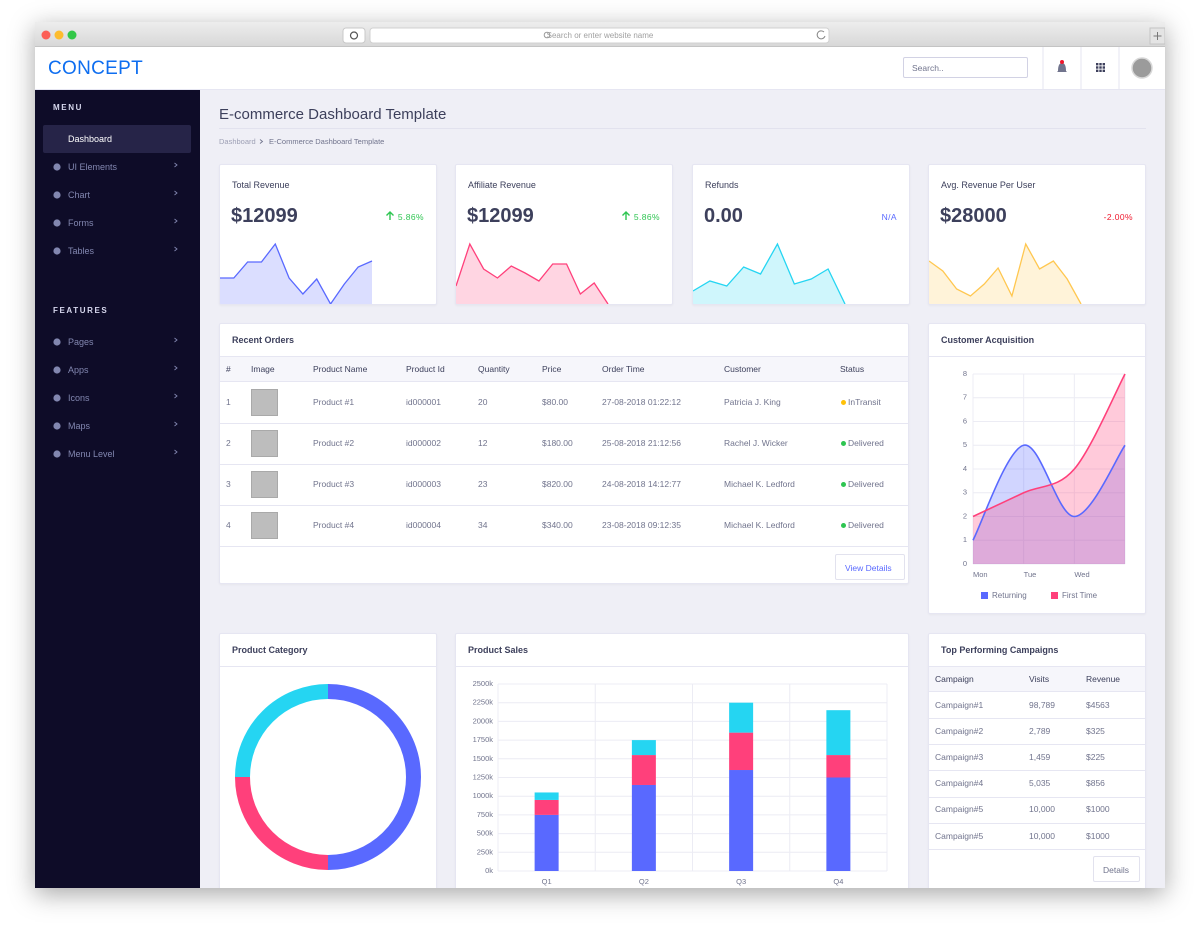 This screenshot has height=935, width=1200. Describe the element at coordinates (557, 525) in the screenshot. I see `table-cell: $340.00` at that location.